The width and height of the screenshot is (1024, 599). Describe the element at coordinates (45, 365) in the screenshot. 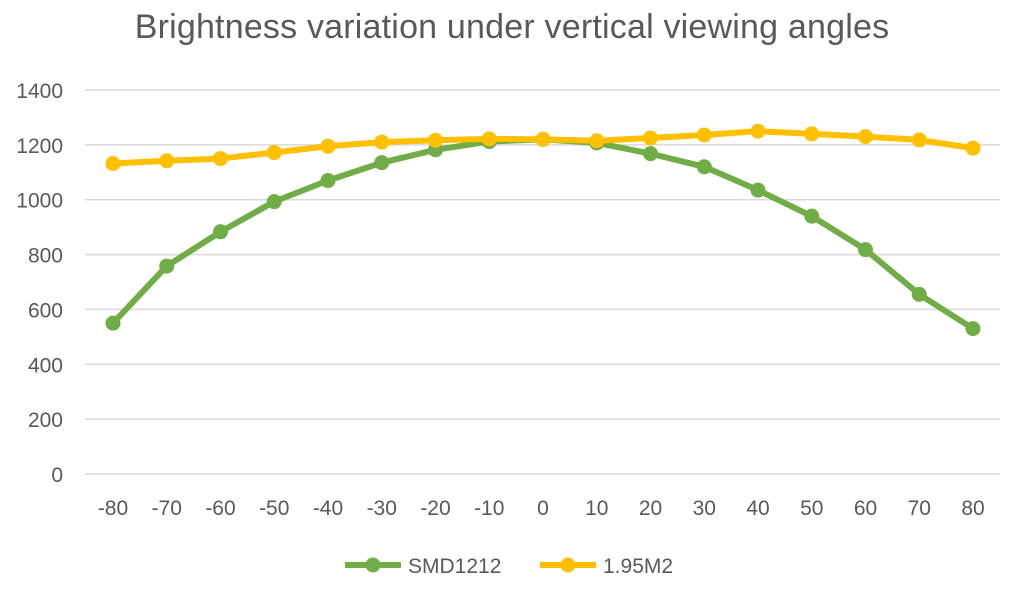

I see `y-tick-label: 400` at that location.